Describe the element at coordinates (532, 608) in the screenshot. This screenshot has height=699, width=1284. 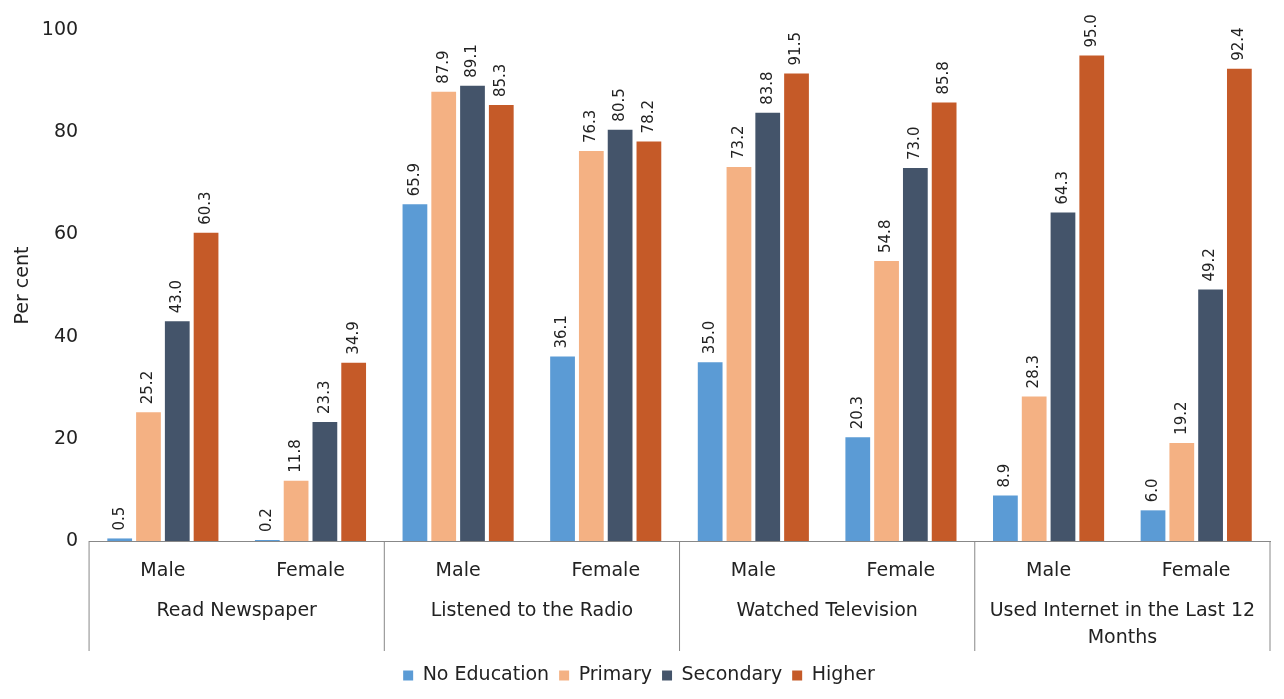
I see `text: Listened to the Radio` at that location.